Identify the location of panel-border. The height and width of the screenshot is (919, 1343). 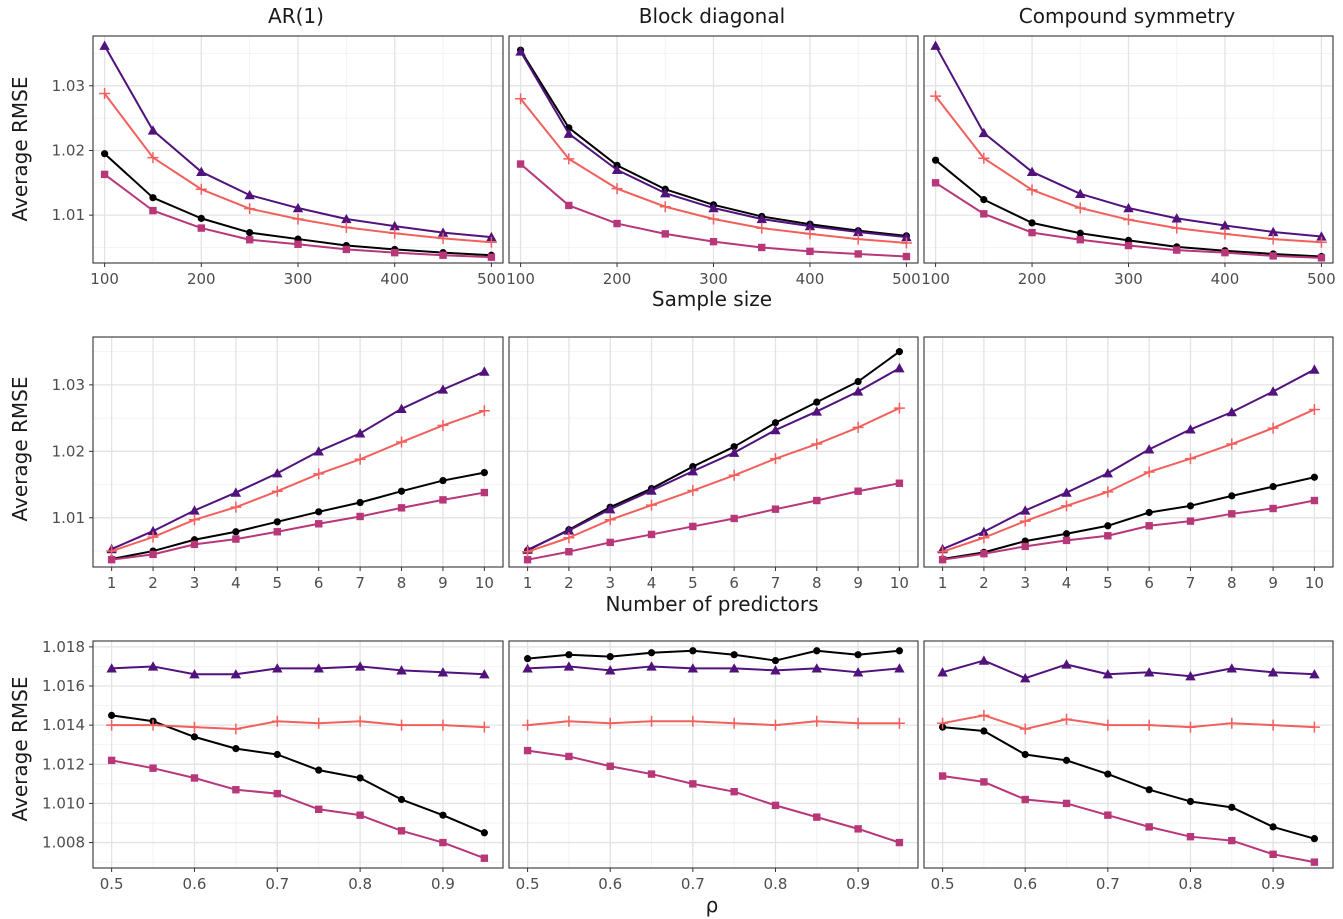
(1128, 452).